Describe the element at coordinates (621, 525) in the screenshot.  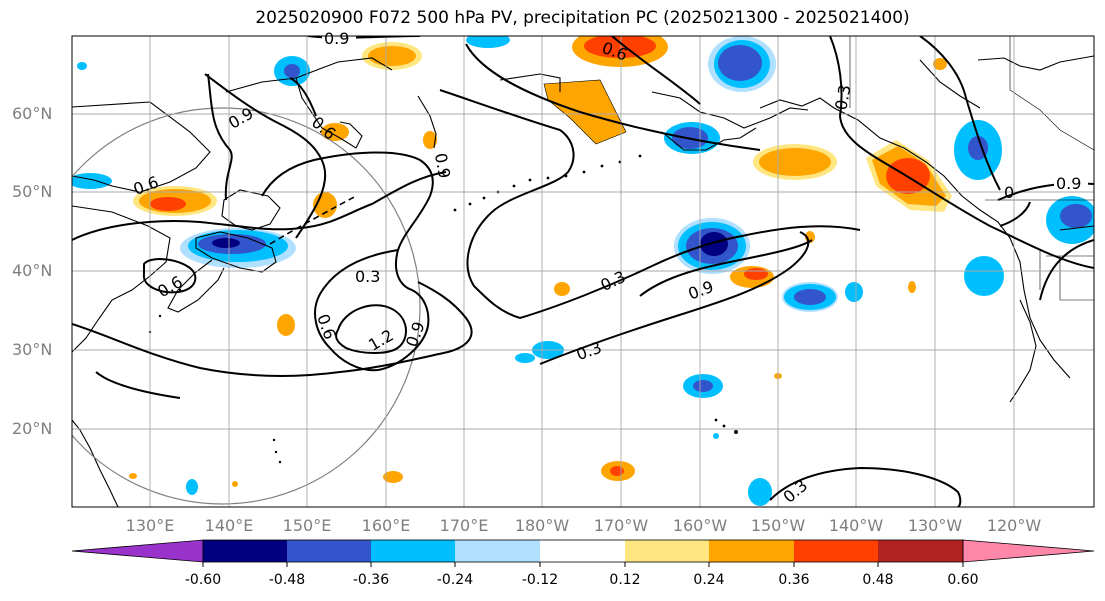
I see `lon-label: 170°W` at that location.